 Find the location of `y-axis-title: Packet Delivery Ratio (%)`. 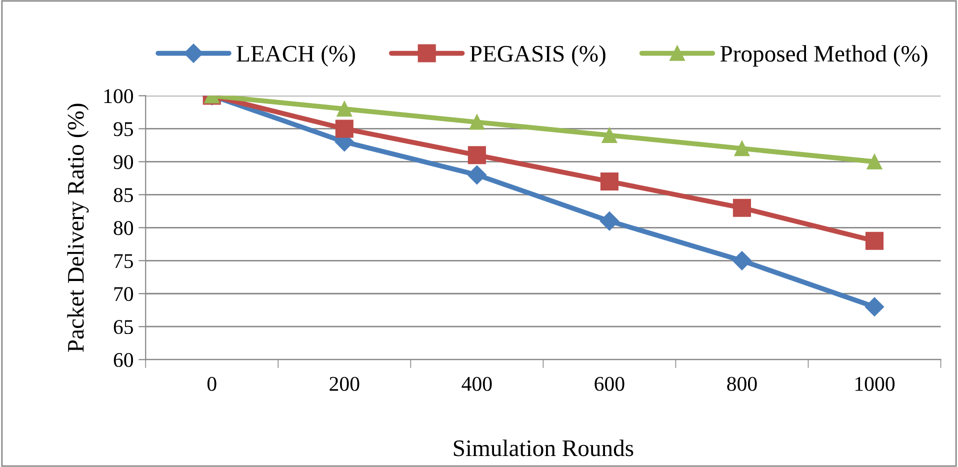

y-axis-title: Packet Delivery Ratio (%) is located at coordinates (78, 228).